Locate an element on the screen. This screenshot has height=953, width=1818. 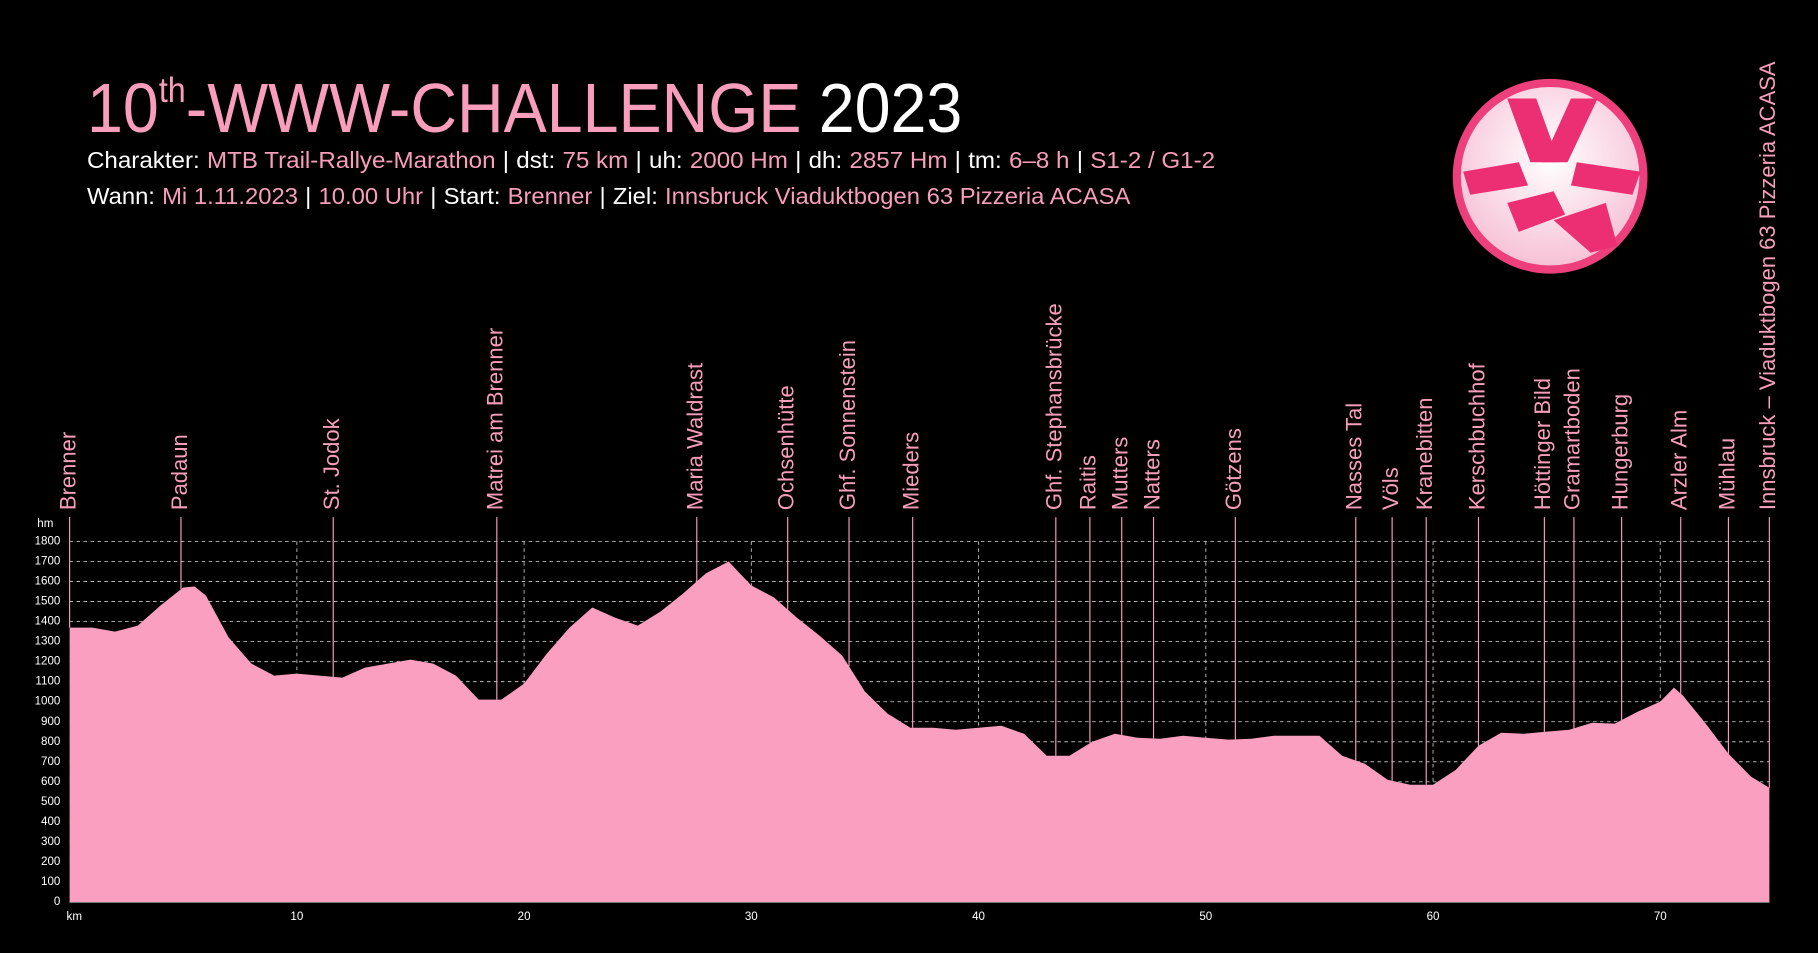
waypoint-label: Höttinger Bild is located at coordinates (1542, 444).